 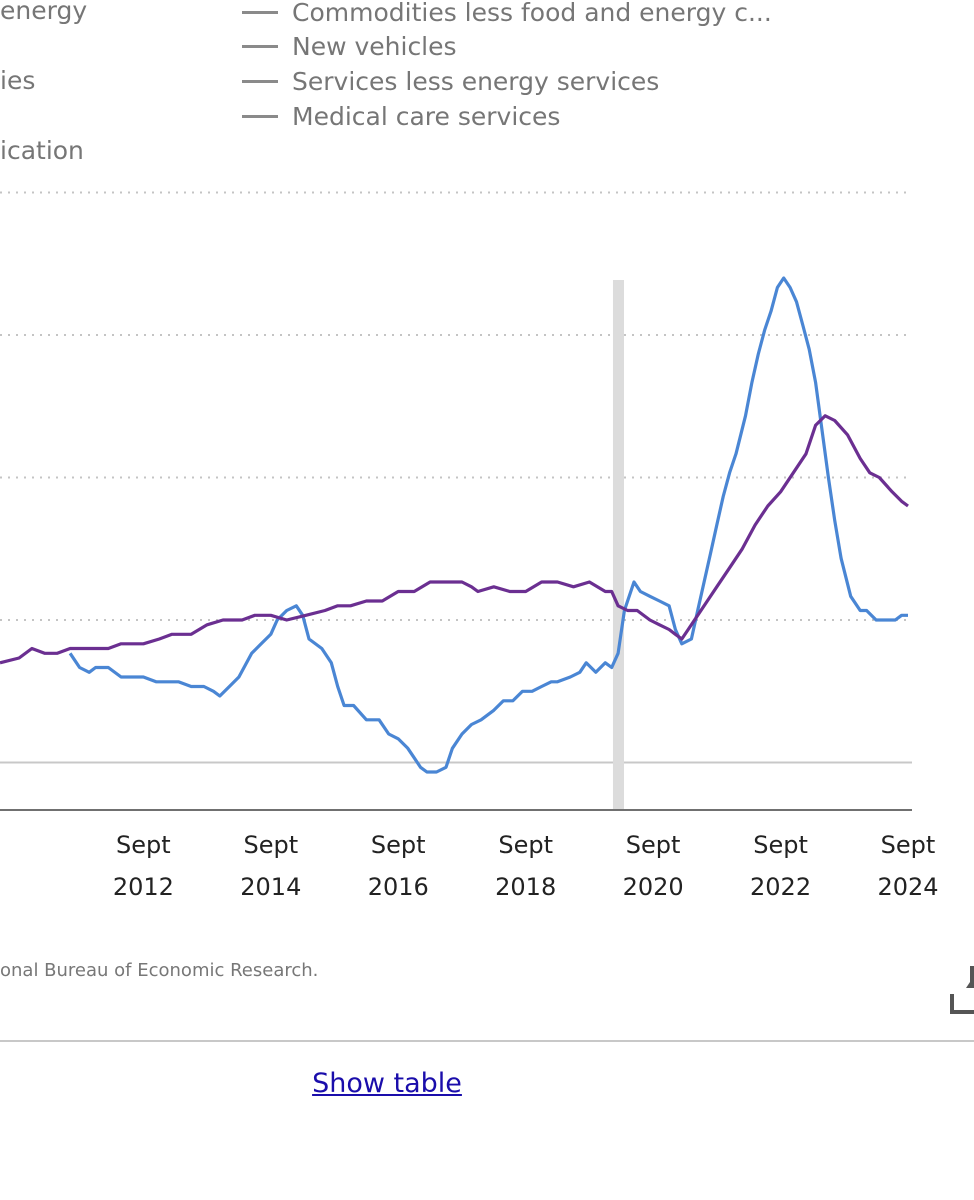 What do you see at coordinates (387, 1083) in the screenshot?
I see `show-table-link: Show table` at bounding box center [387, 1083].